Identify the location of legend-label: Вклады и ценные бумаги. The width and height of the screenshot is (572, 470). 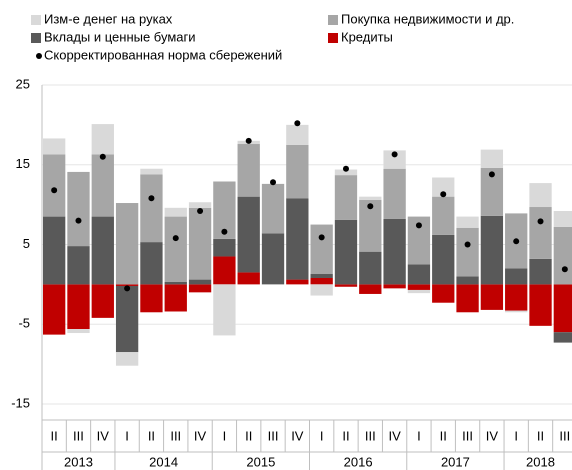
(120, 36).